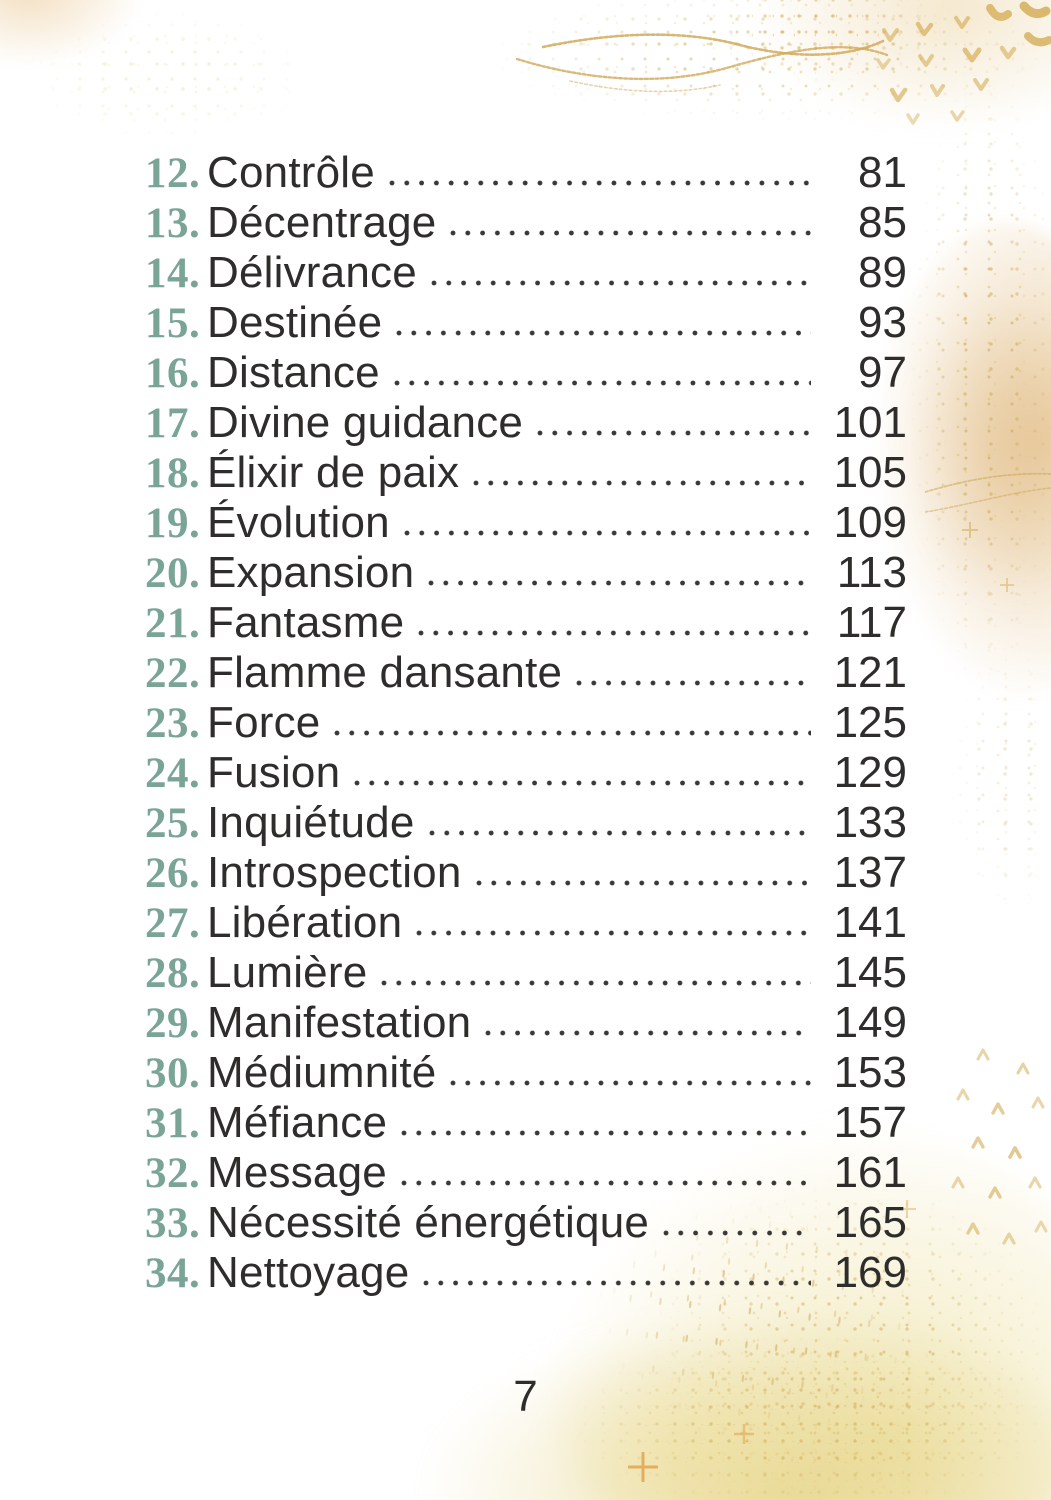 The width and height of the screenshot is (1051, 1500). Describe the element at coordinates (308, 1272) in the screenshot. I see `toc-entry-title: Nettoyage` at that location.